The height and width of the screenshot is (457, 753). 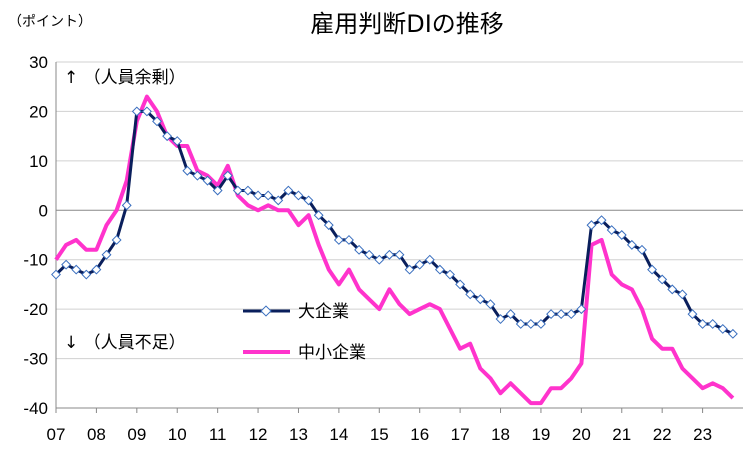 I want to click on legend: 大企業 中小企業, so click(x=304, y=332).